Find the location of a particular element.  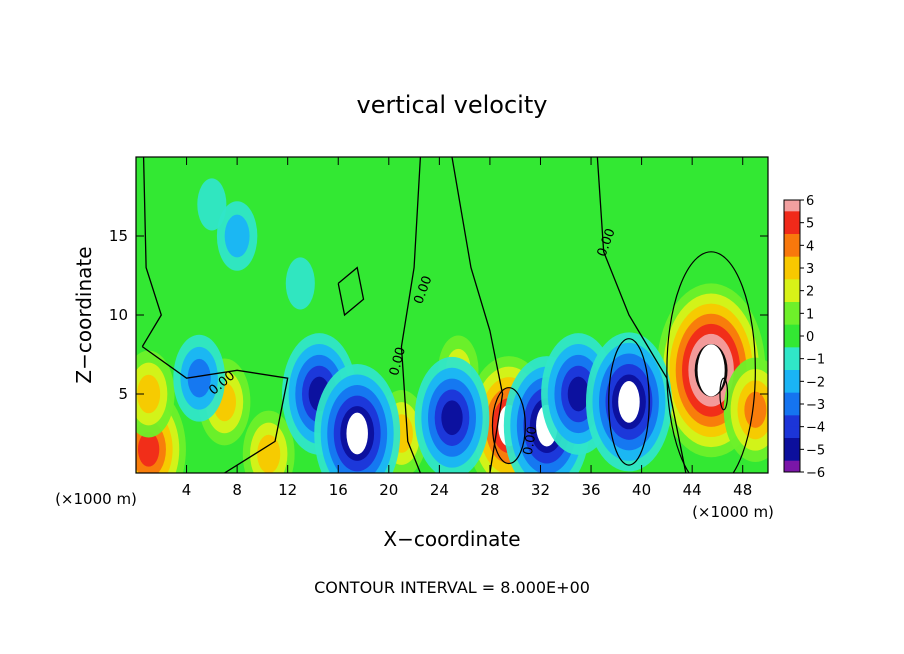

y-tick-label: 5 is located at coordinates (123, 394).